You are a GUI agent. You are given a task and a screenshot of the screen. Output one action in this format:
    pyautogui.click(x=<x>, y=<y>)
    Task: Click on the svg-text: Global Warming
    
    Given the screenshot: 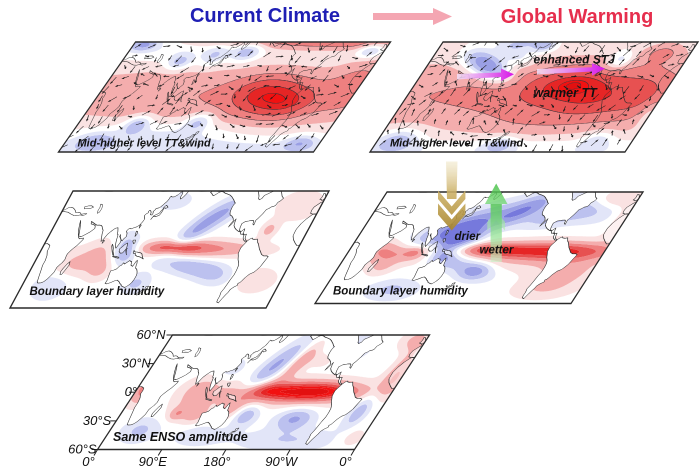 What is the action you would take?
    pyautogui.click(x=577, y=17)
    